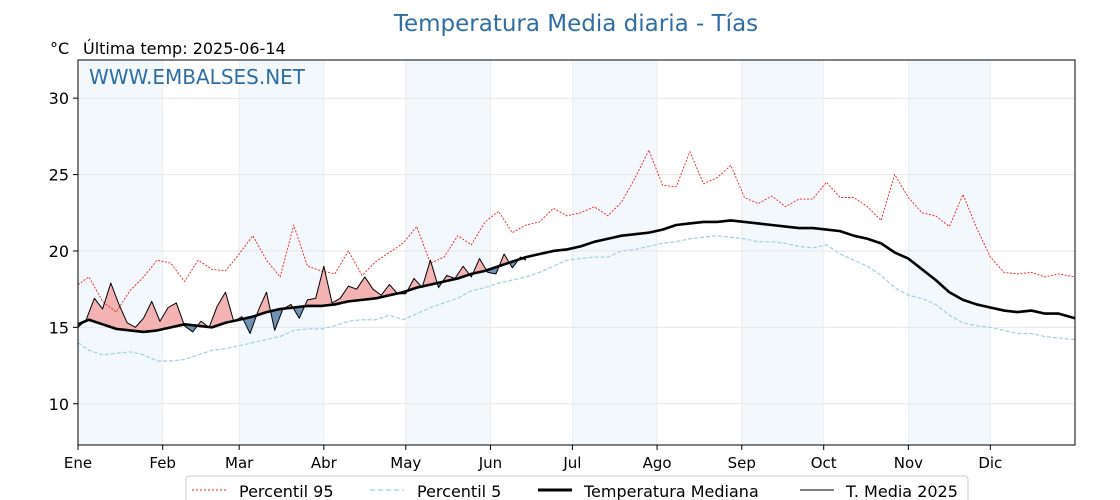 Image resolution: width=1120 pixels, height=500 pixels. Describe the element at coordinates (571, 463) in the screenshot. I see `x-tick-label: Jul` at that location.